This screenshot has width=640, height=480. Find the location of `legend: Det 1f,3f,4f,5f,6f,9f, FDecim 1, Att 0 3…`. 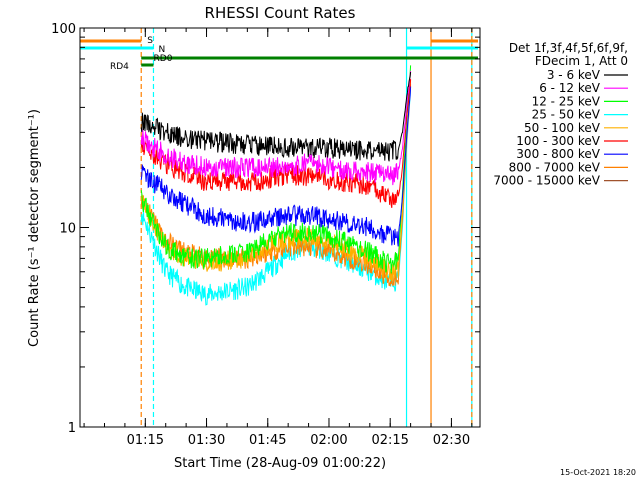

legend: Det 1f,3f,4f,5f,6f,9f, FDecim 1, Att 0 3… is located at coordinates (560, 114).